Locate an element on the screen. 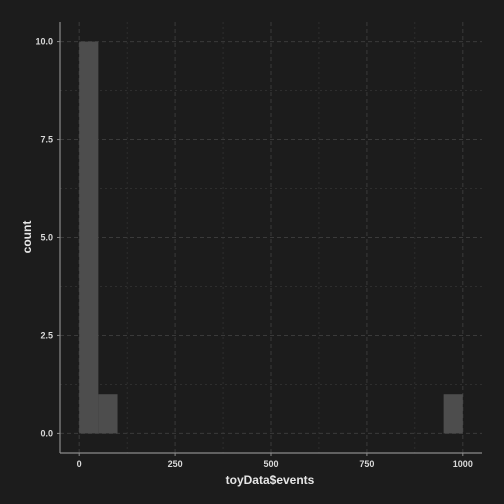  y-tick-label: 5.0 is located at coordinates (46, 238).